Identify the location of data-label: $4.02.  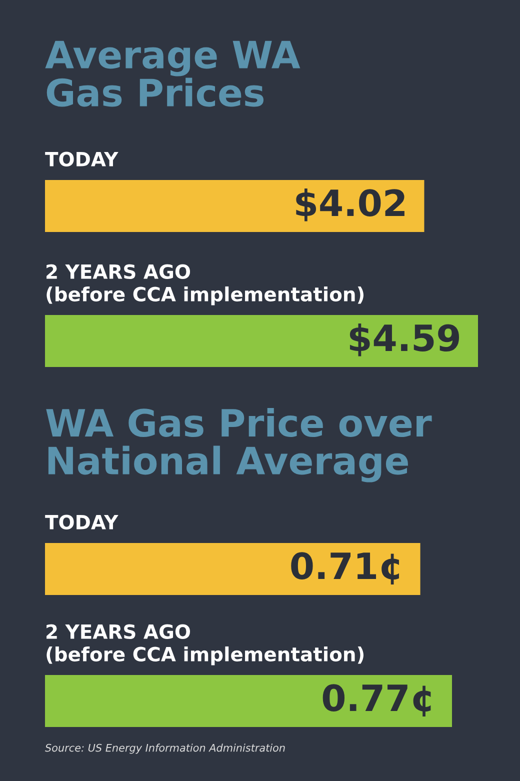
(350, 205).